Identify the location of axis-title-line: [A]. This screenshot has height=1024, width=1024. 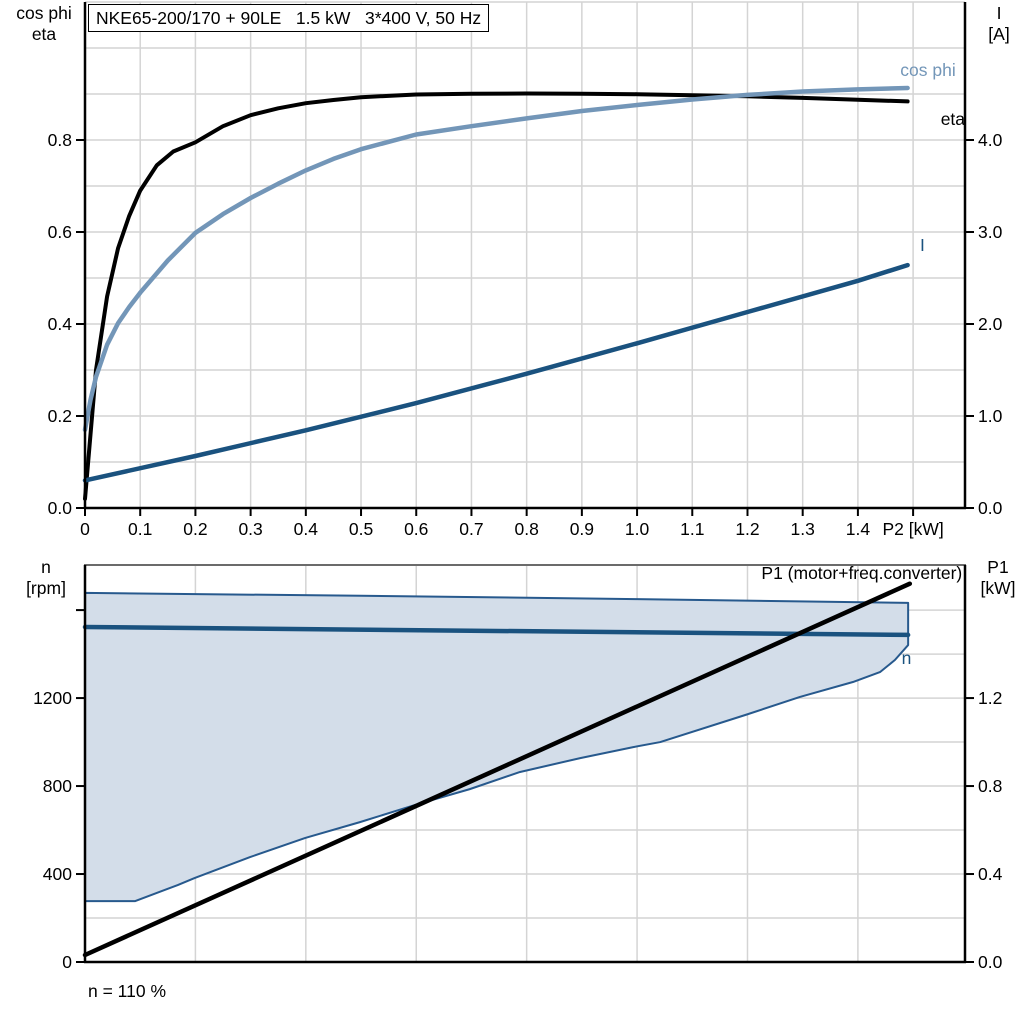
(999, 34).